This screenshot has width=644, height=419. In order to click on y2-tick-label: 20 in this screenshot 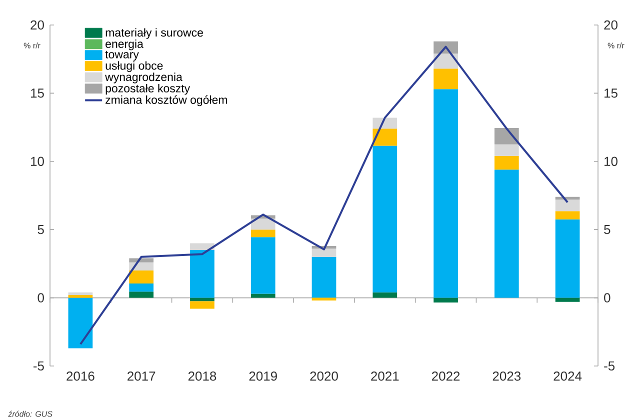, I will do `click(611, 25)`.